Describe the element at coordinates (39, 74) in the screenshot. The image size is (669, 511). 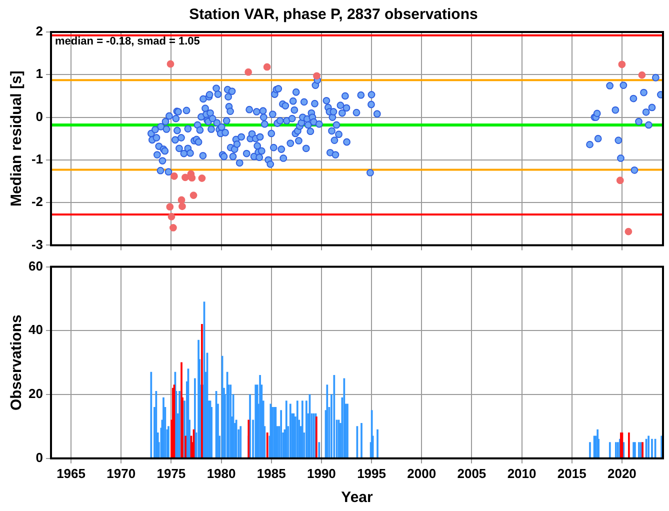
I see `y-tick-label: 1` at that location.